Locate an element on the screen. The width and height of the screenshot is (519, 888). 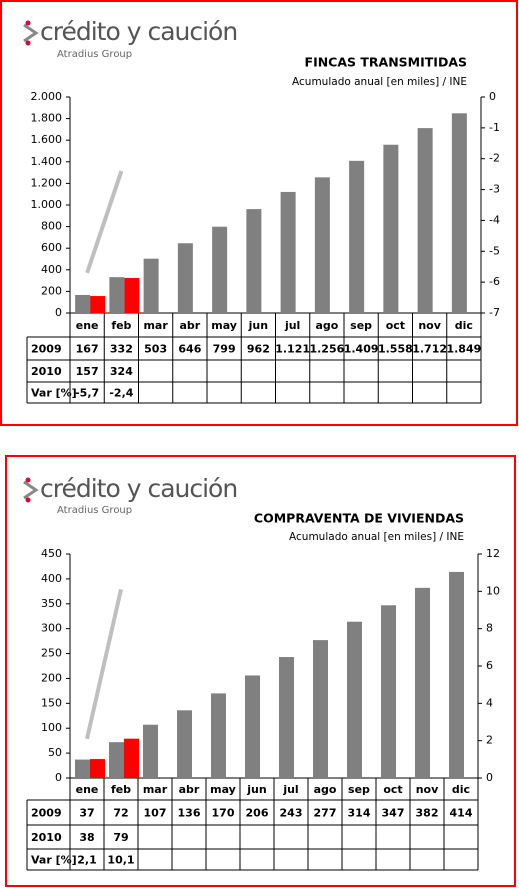
table-cell: 324 is located at coordinates (121, 371).